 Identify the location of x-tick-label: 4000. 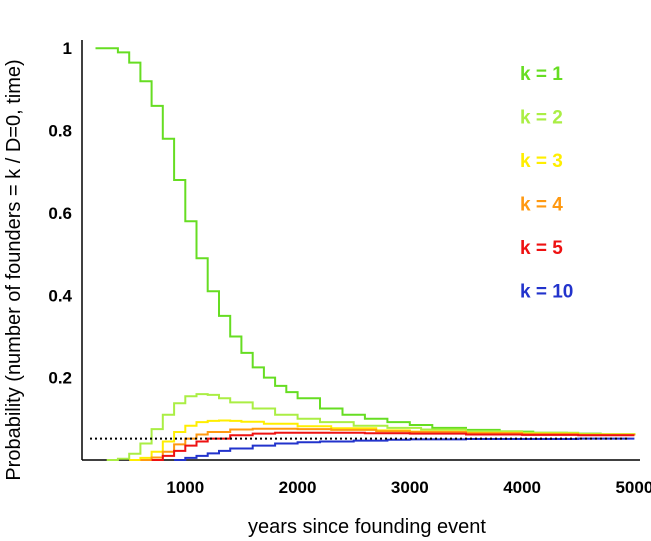
(522, 487).